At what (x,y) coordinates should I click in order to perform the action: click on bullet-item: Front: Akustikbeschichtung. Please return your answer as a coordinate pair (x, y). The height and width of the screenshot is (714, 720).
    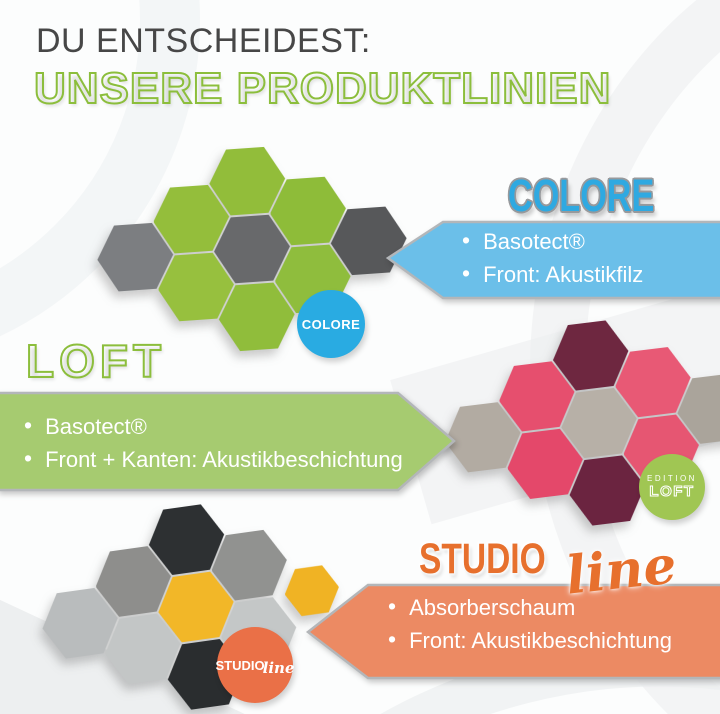
    Looking at the image, I should click on (530, 643).